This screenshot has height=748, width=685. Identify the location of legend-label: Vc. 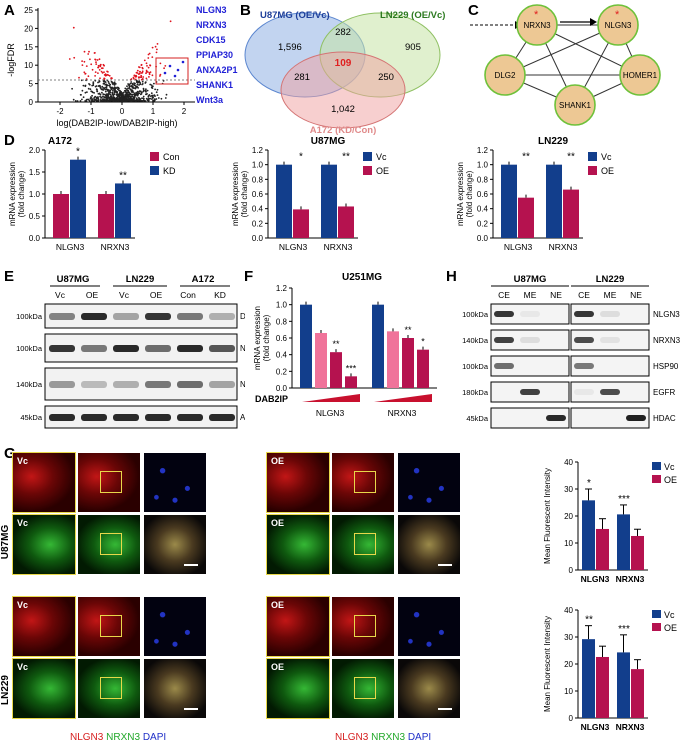
(606, 157).